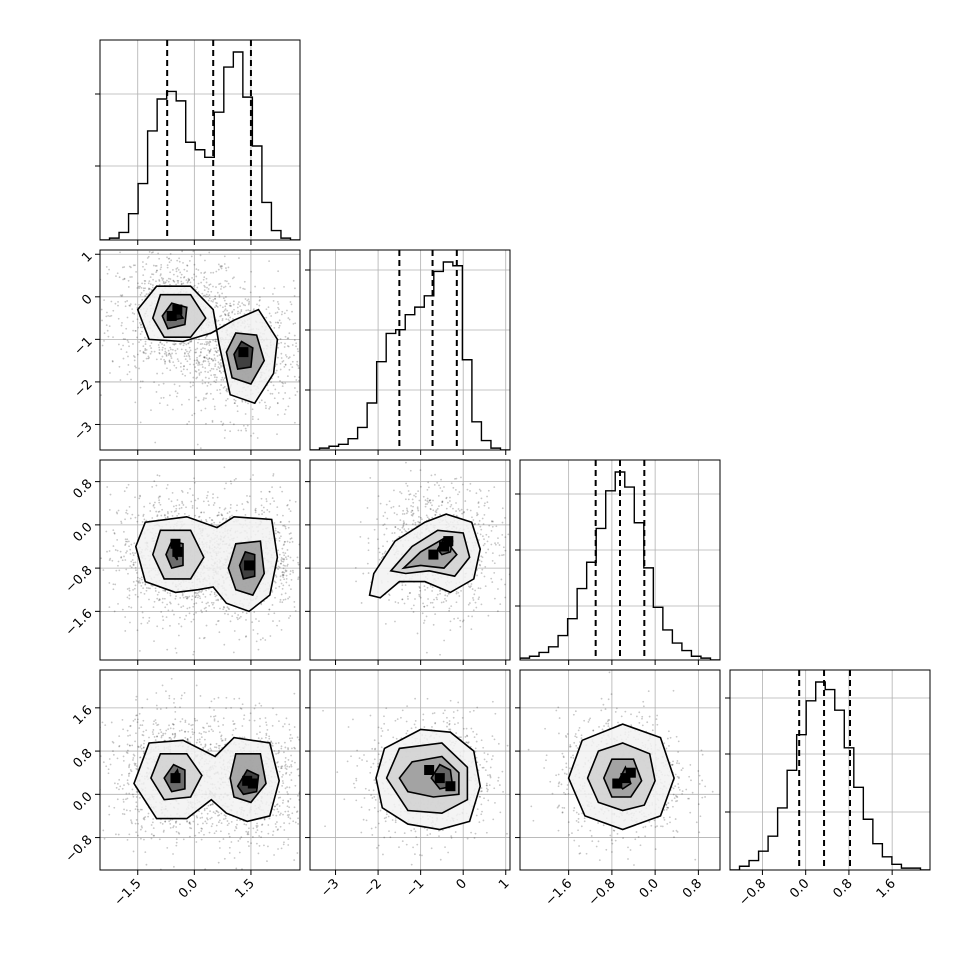  I want to click on panel-frame, so click(200, 140).